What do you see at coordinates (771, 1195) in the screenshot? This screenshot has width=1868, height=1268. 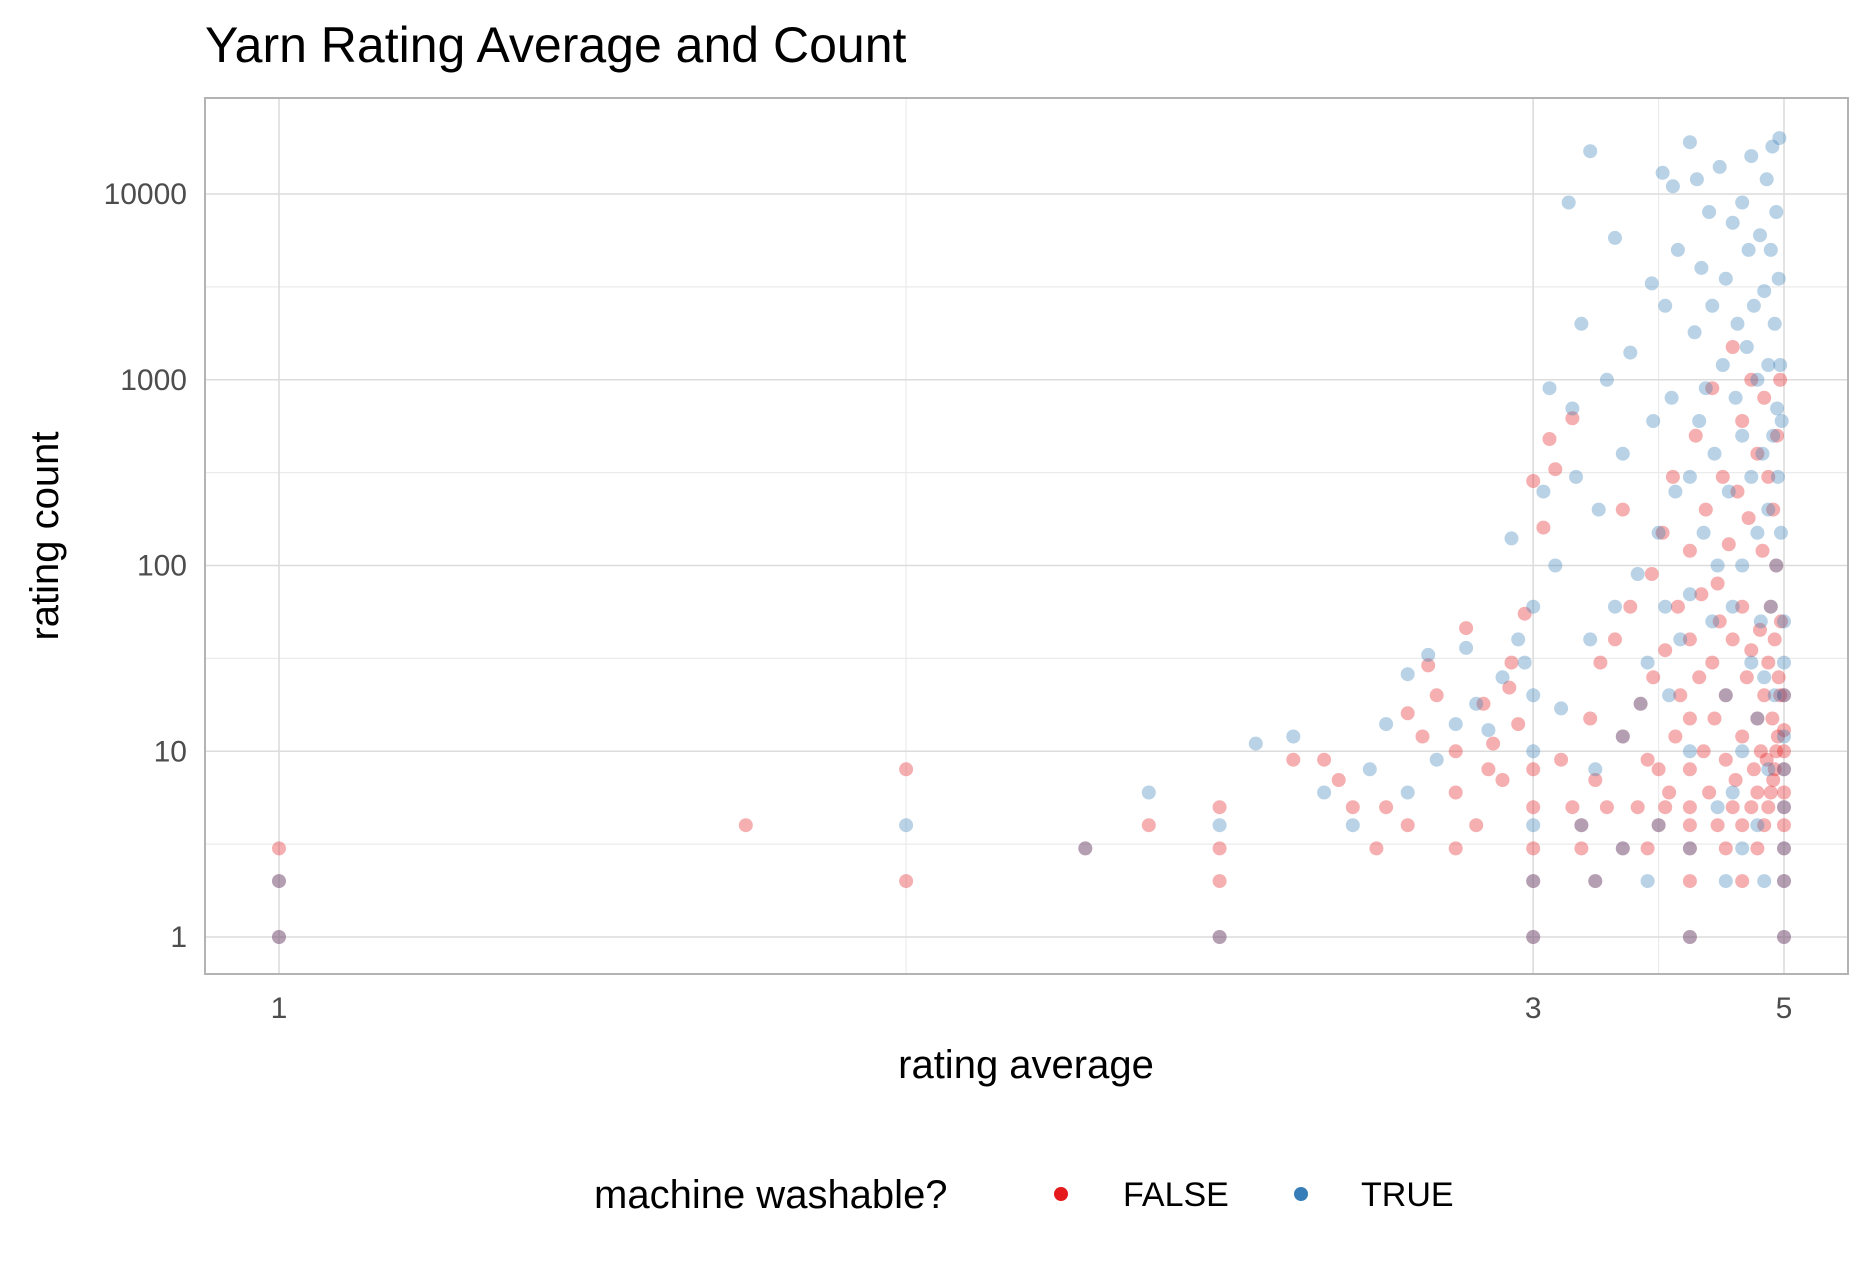 I see `legend-title: machine washable?` at bounding box center [771, 1195].